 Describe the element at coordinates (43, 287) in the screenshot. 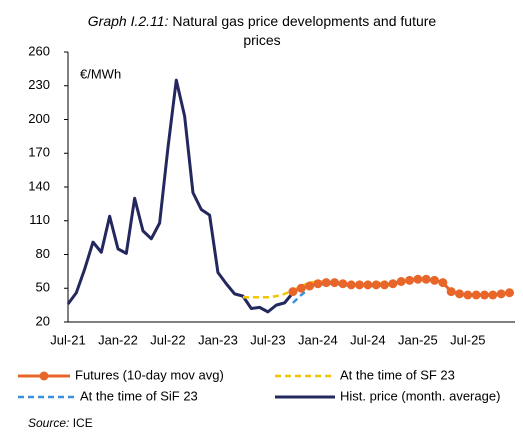

I see `y-tick-label: 50` at that location.